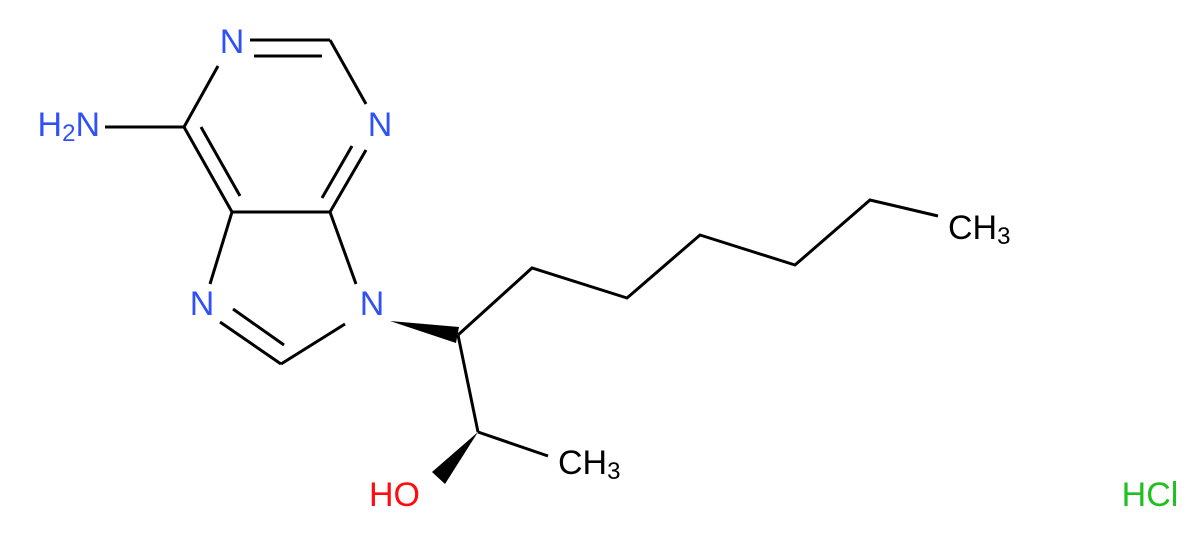 The width and height of the screenshot is (1204, 537). Describe the element at coordinates (1150, 495) in the screenshot. I see `salt-label: HCl` at that location.